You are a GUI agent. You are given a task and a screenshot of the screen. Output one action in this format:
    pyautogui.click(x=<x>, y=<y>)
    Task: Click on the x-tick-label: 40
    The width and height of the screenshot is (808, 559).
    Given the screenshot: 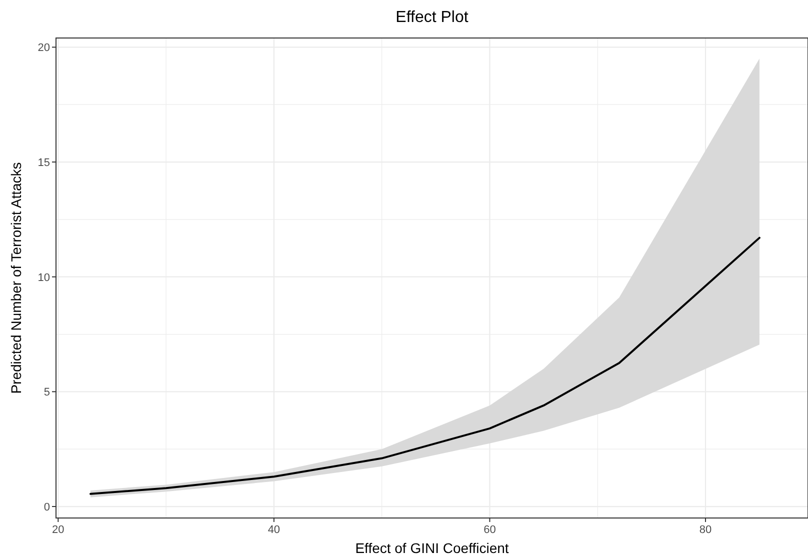 What is the action you would take?
    pyautogui.click(x=274, y=530)
    